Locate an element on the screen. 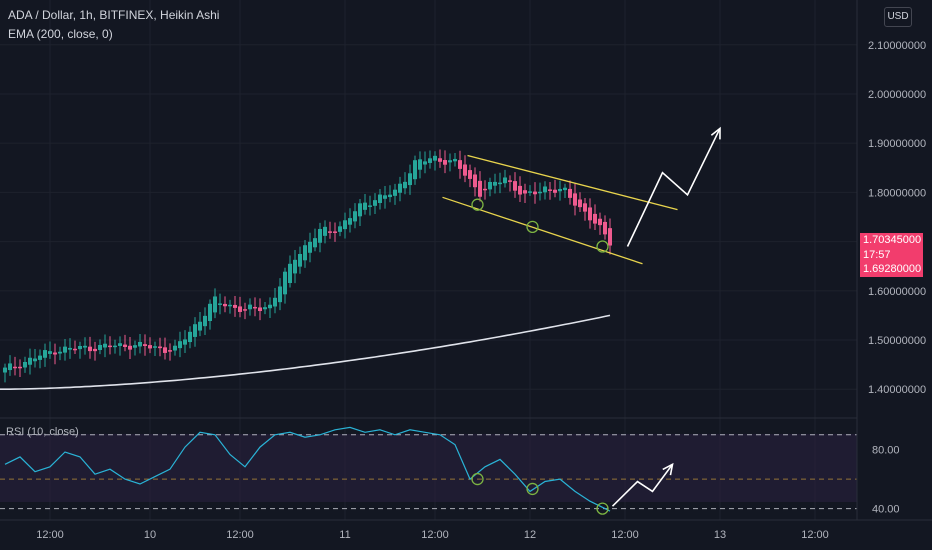  projection-arrow is located at coordinates (673, 187).